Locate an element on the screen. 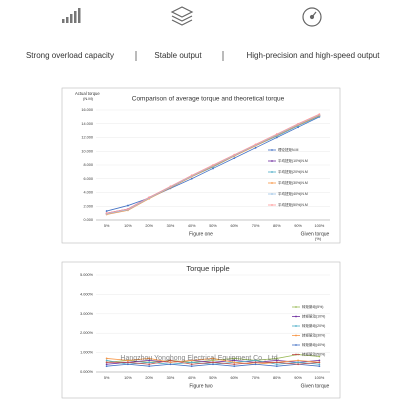  x-tick-label: 5% is located at coordinates (107, 226).